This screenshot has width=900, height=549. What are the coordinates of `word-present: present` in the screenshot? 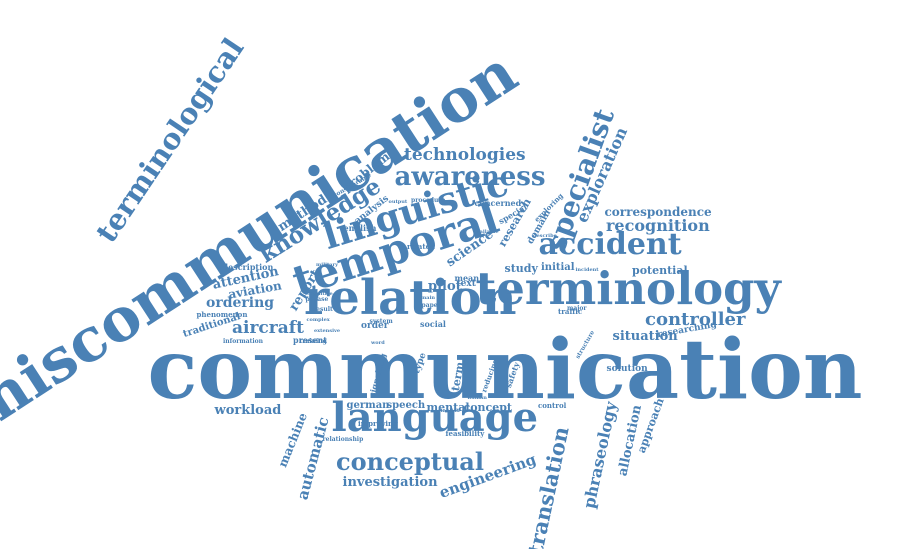 It's located at (310, 340).